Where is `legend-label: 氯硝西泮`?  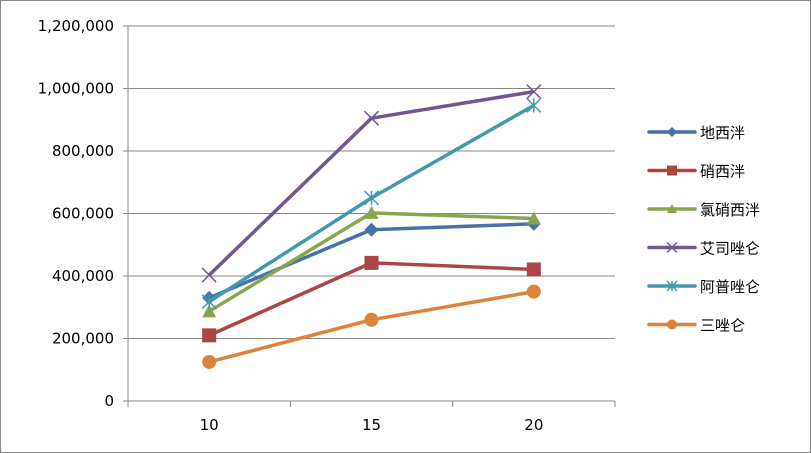
legend-label: 氯硝西泮 is located at coordinates (730, 210).